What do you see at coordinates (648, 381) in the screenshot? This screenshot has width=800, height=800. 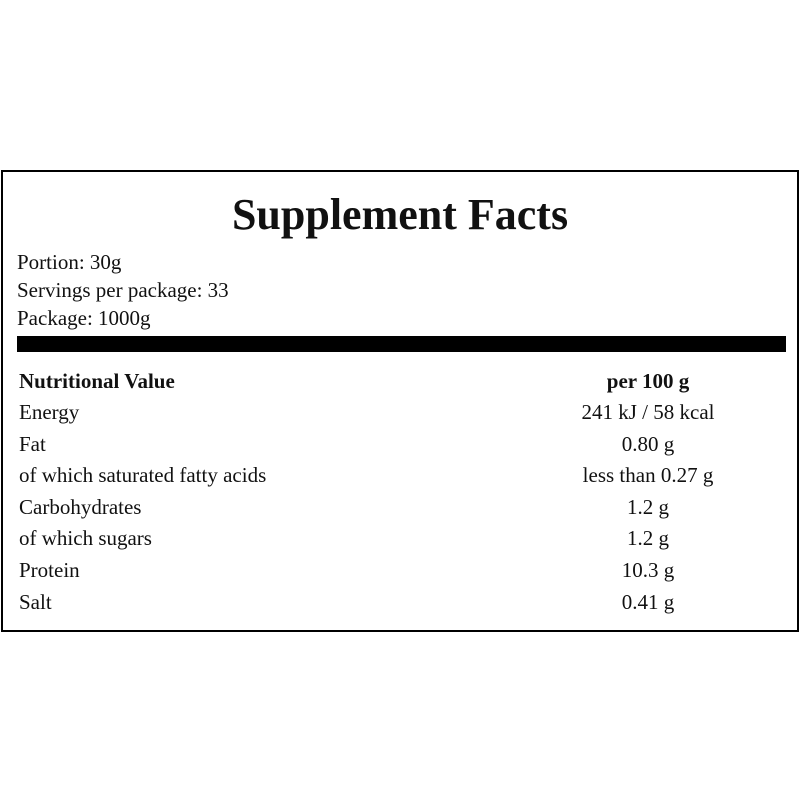 I see `column-header: per 100 g` at bounding box center [648, 381].